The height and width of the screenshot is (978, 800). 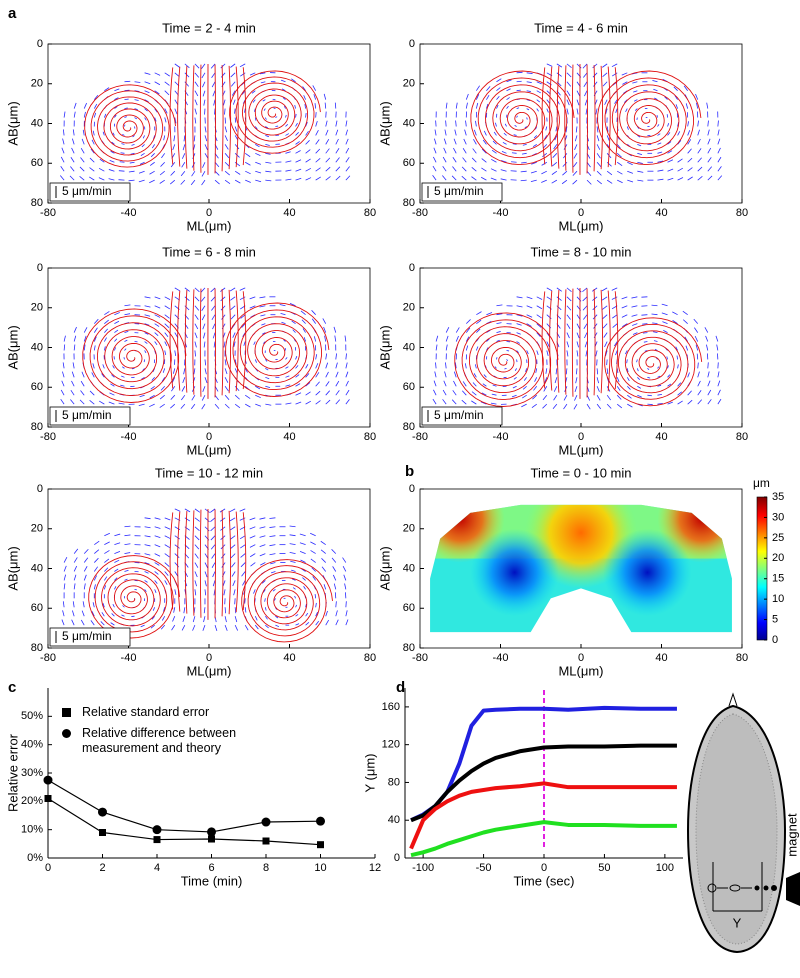 I want to click on x-tick-label: -80, so click(x=48, y=658).